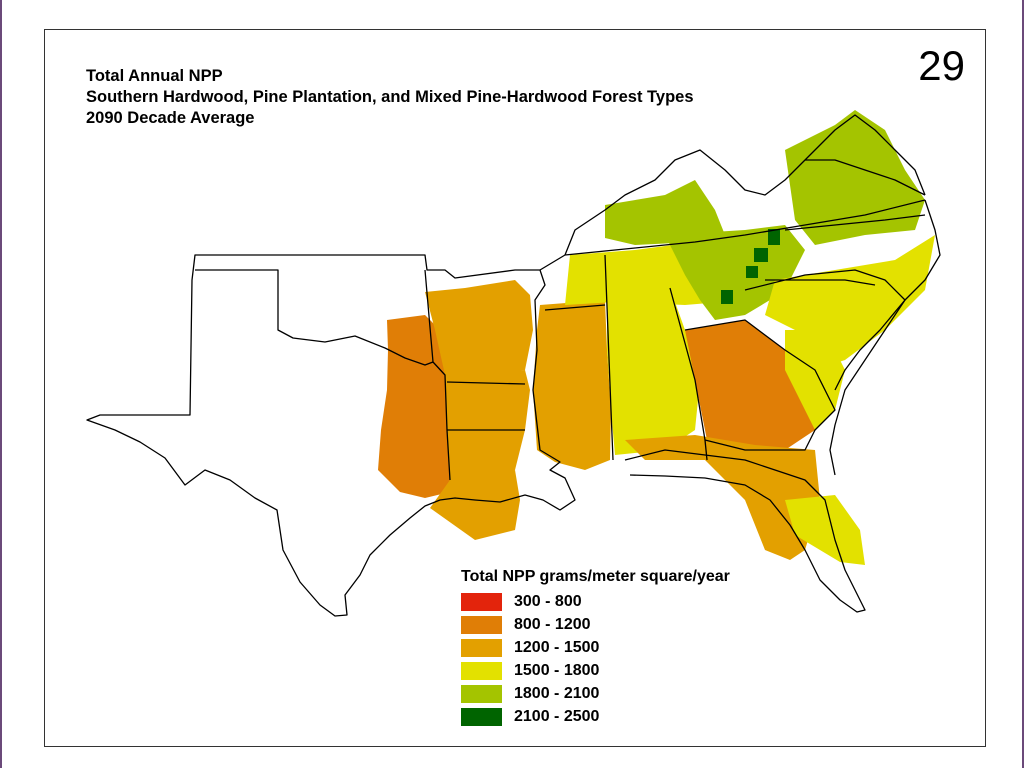 The height and width of the screenshot is (768, 1024). I want to click on legend-item: 800 - 1200, so click(595, 624).